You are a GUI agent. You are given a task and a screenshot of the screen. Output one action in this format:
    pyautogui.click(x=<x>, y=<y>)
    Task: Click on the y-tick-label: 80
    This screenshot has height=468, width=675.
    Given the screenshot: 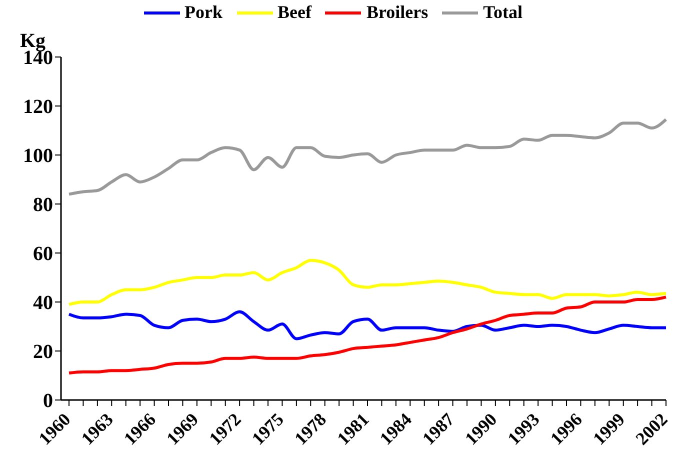 What is the action you would take?
    pyautogui.click(x=43, y=205)
    